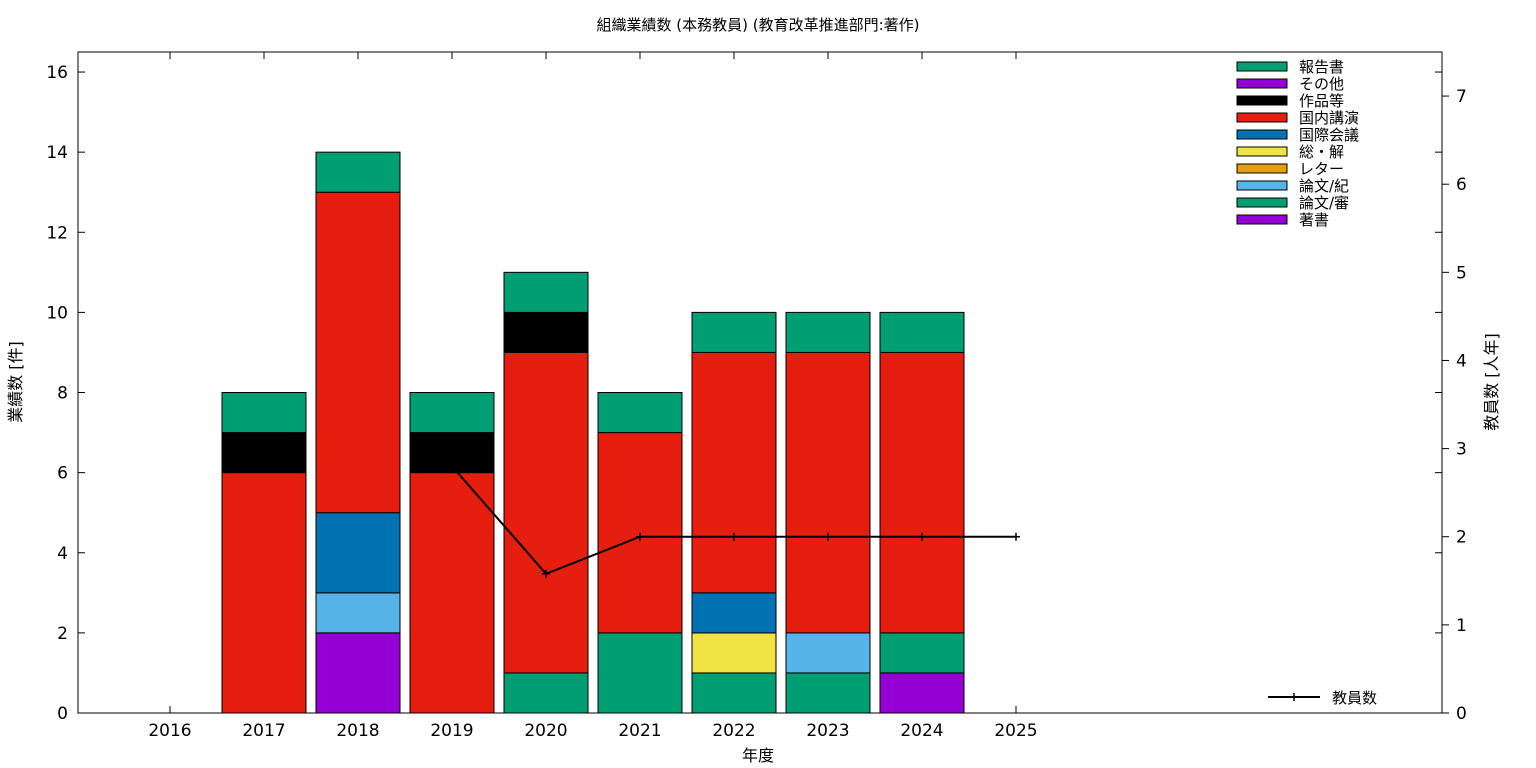 This screenshot has height=768, width=1536. What do you see at coordinates (1321, 67) in the screenshot?
I see `legend-label: 報告書` at bounding box center [1321, 67].